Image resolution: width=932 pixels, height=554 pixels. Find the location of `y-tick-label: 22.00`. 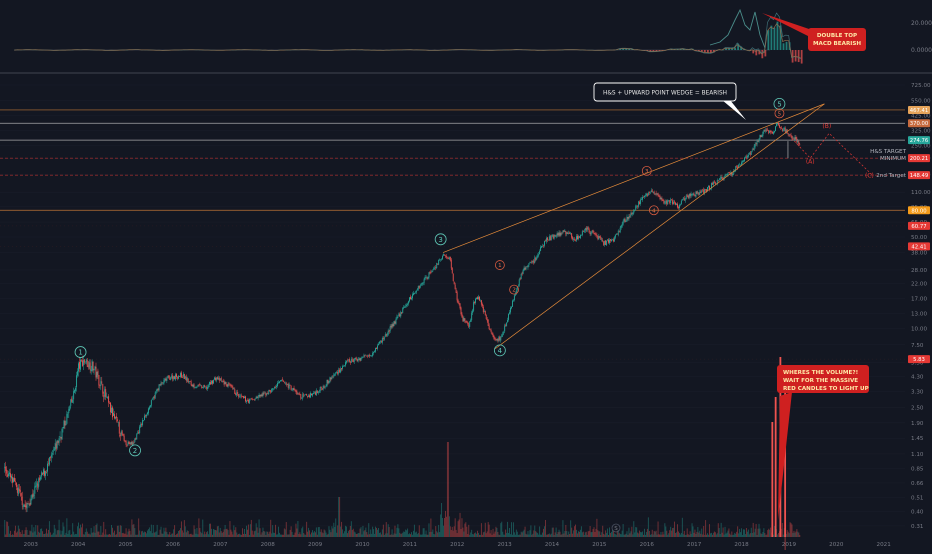

y-tick-label: 22.00 is located at coordinates (919, 285).